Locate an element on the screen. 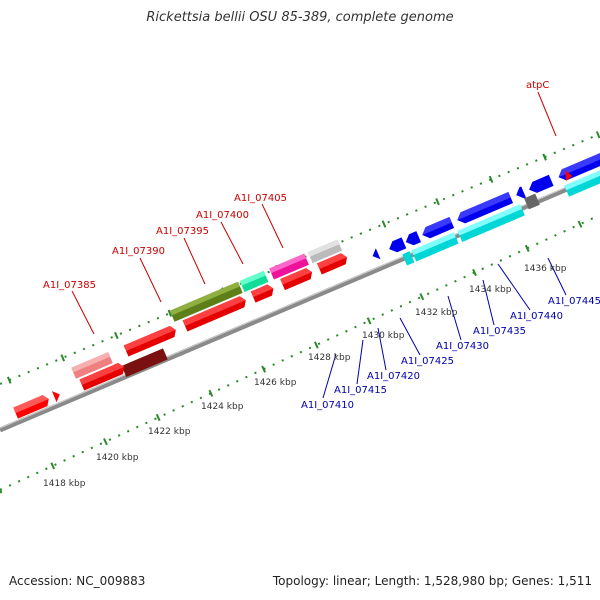 The width and height of the screenshot is (600, 600). label-a1i-07425: A1I_07425 is located at coordinates (427, 361).